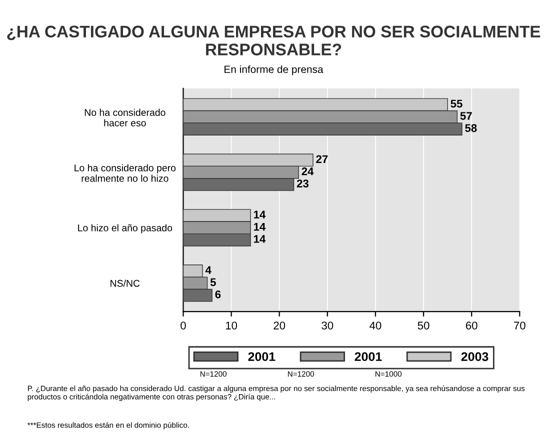 The height and width of the screenshot is (442, 547). Describe the element at coordinates (208, 270) in the screenshot. I see `data-label: 4` at that location.